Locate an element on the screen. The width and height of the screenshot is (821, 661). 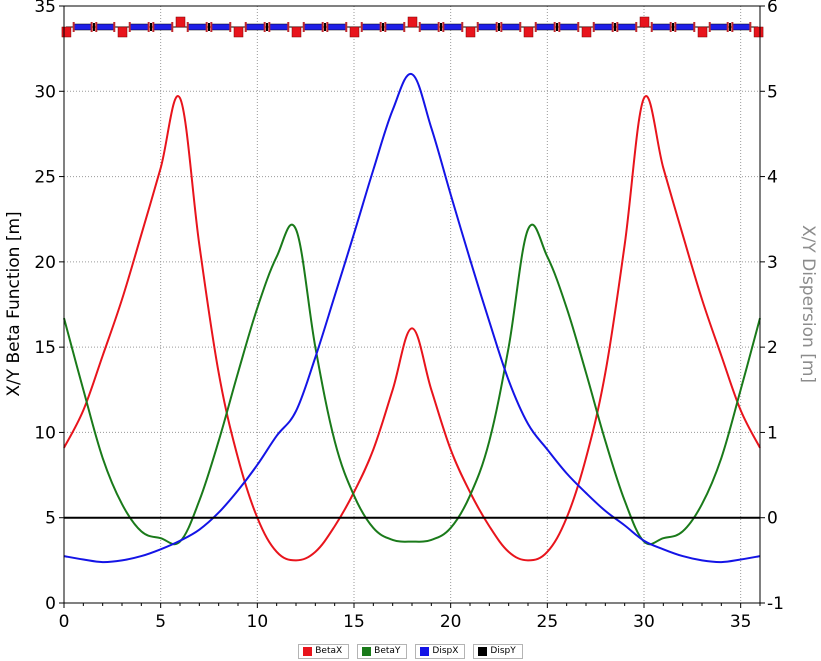
x-tick-label: 25 is located at coordinates (548, 622).